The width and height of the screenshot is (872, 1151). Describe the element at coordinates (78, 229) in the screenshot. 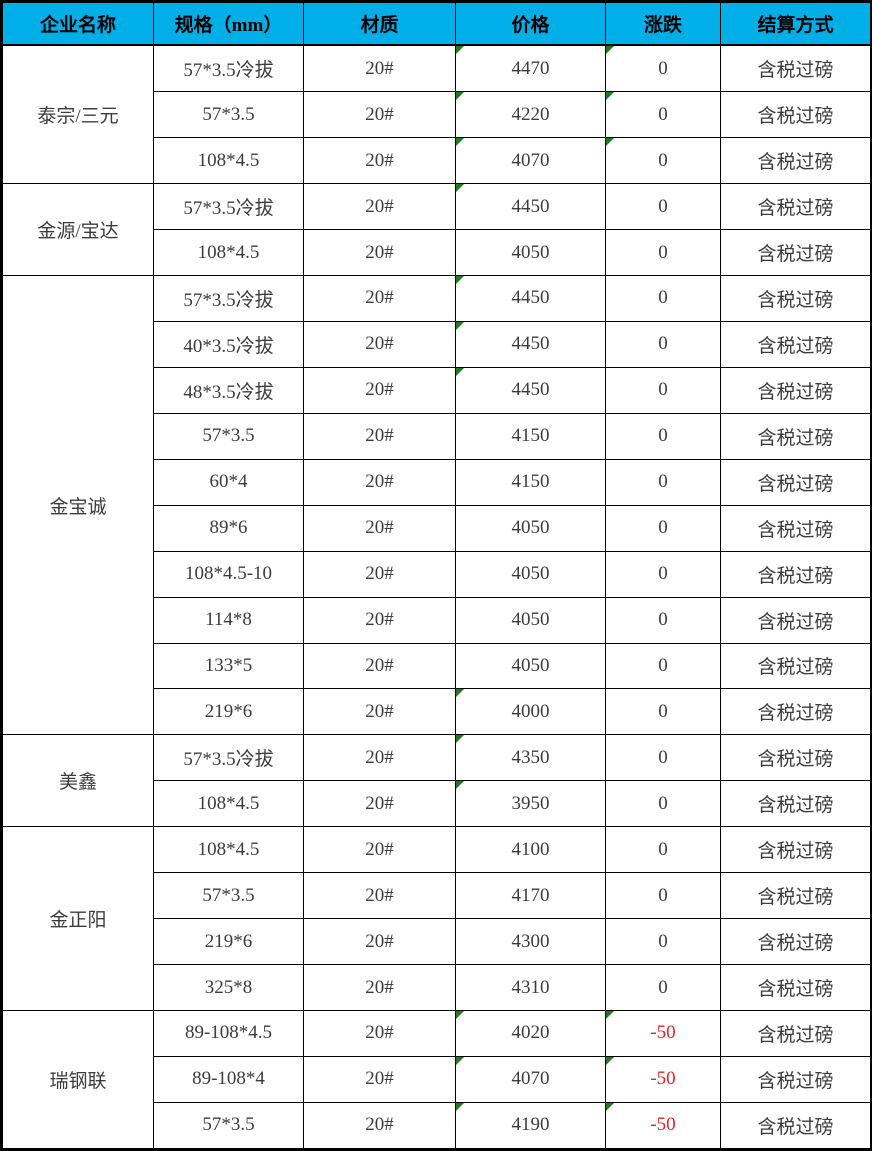

I see `company-cell: 金源/宝达` at that location.